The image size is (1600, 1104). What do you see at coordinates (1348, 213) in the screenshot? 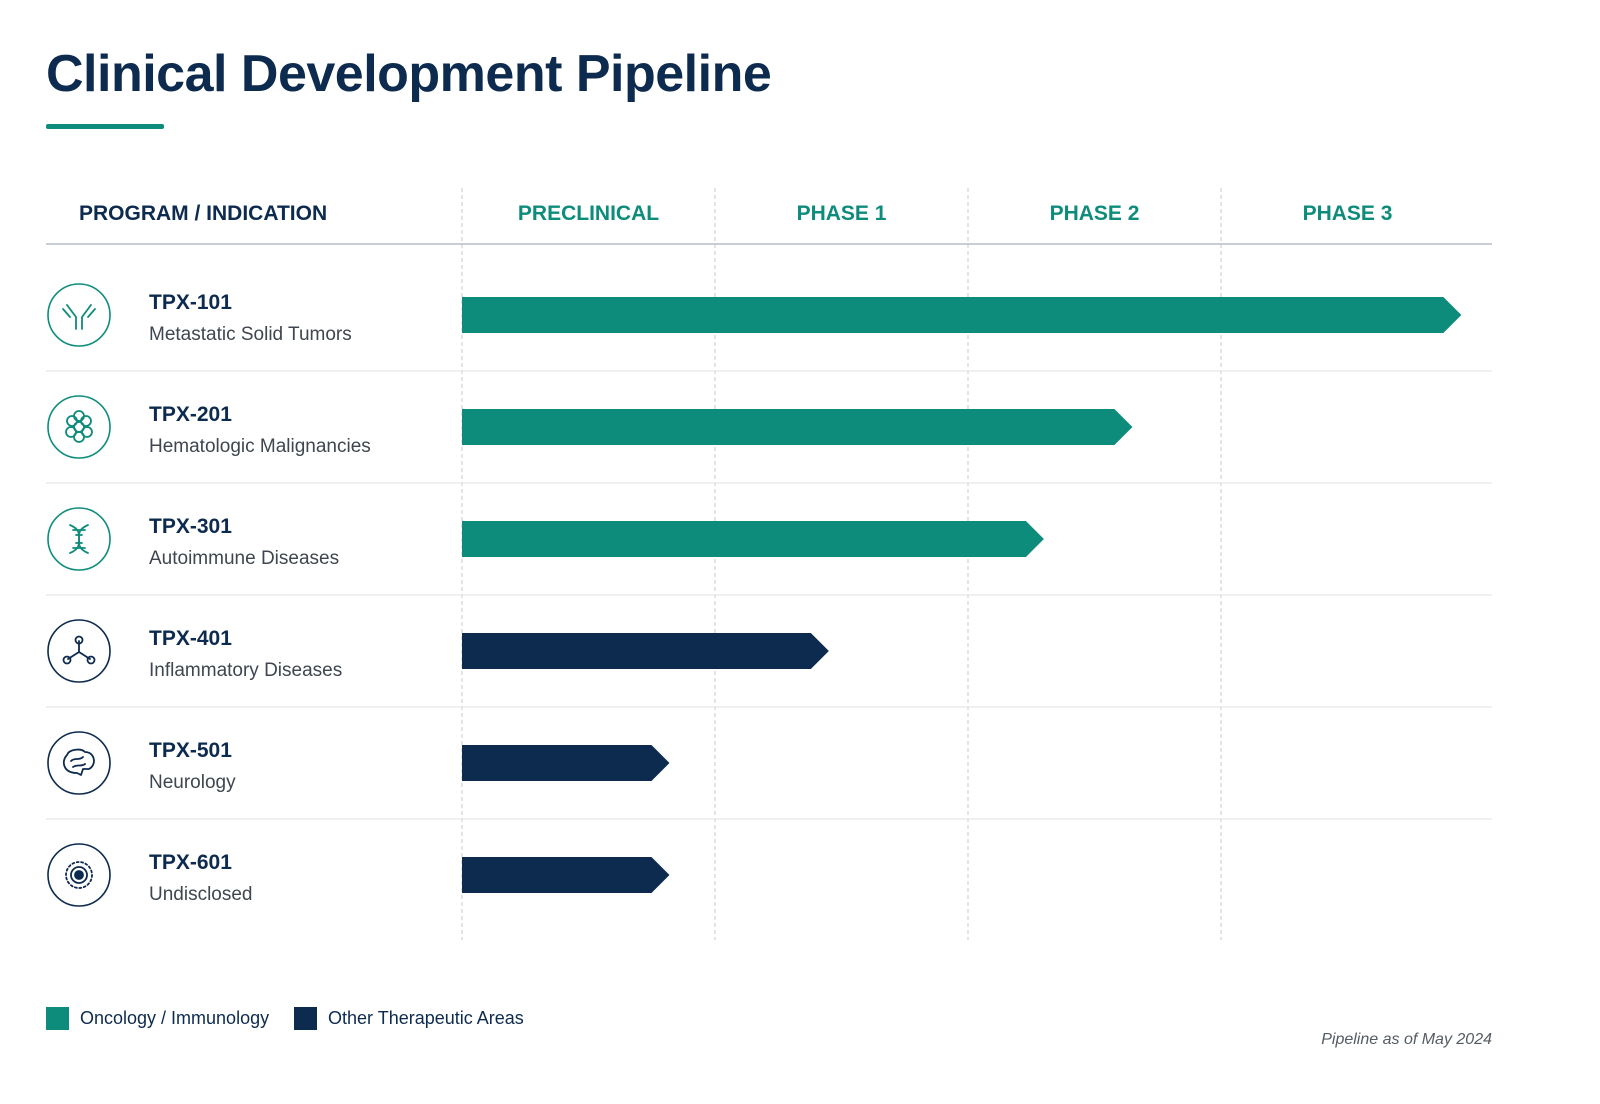
I see `stage-header-phase-3: PHASE 3` at bounding box center [1348, 213].